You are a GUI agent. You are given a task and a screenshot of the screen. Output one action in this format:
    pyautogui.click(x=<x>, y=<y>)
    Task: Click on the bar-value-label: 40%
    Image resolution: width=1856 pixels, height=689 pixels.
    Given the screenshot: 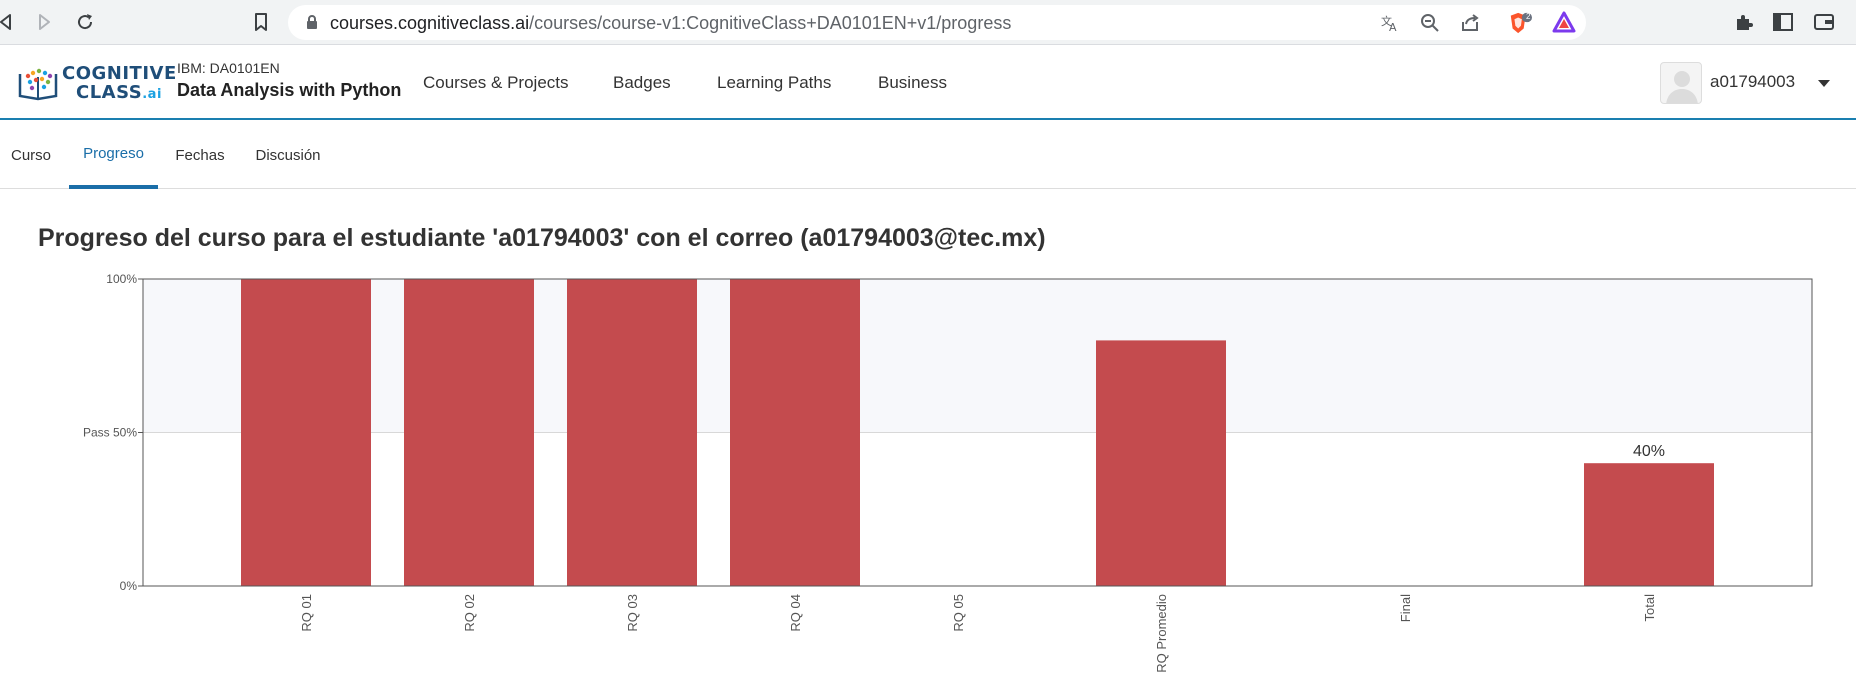 What is the action you would take?
    pyautogui.click(x=1649, y=451)
    